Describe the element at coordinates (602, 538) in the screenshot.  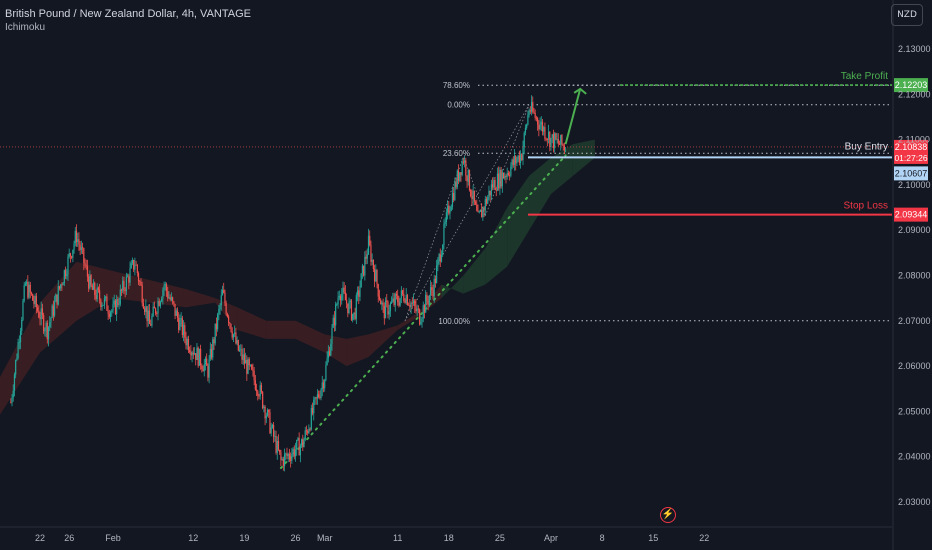
I see `x-tick-label: 8` at that location.